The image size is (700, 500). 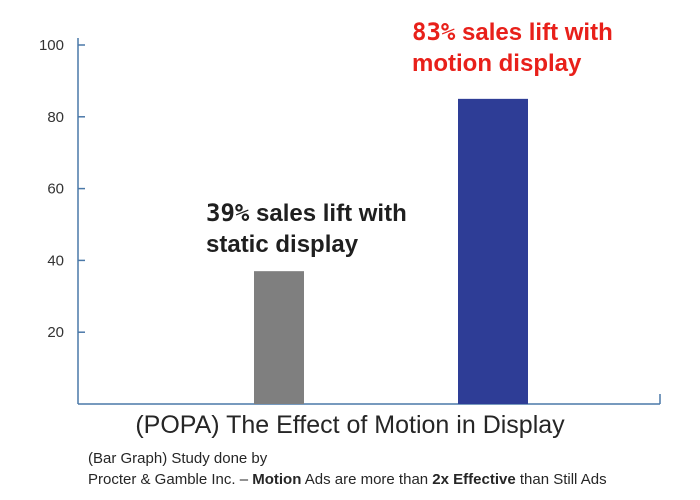 What do you see at coordinates (306, 229) in the screenshot?
I see `static-display-annotation: 39% sales lift with static display` at bounding box center [306, 229].